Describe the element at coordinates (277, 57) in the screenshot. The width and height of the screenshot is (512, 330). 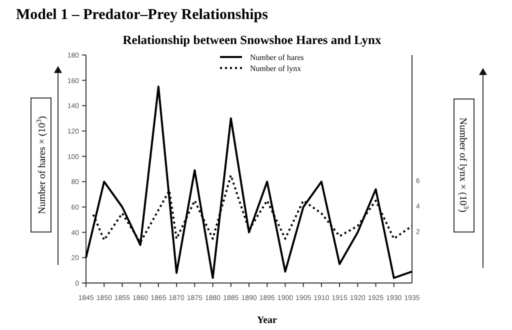
I see `legend-label: Number of hares` at that location.